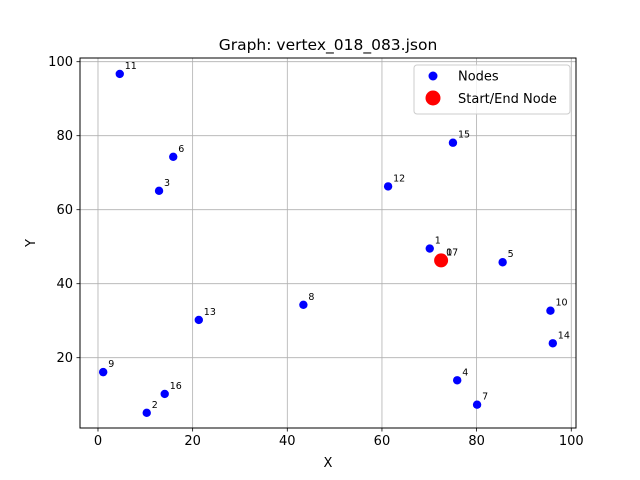 The image size is (640, 480). Describe the element at coordinates (382, 441) in the screenshot. I see `x-tick-label: 60` at that location.